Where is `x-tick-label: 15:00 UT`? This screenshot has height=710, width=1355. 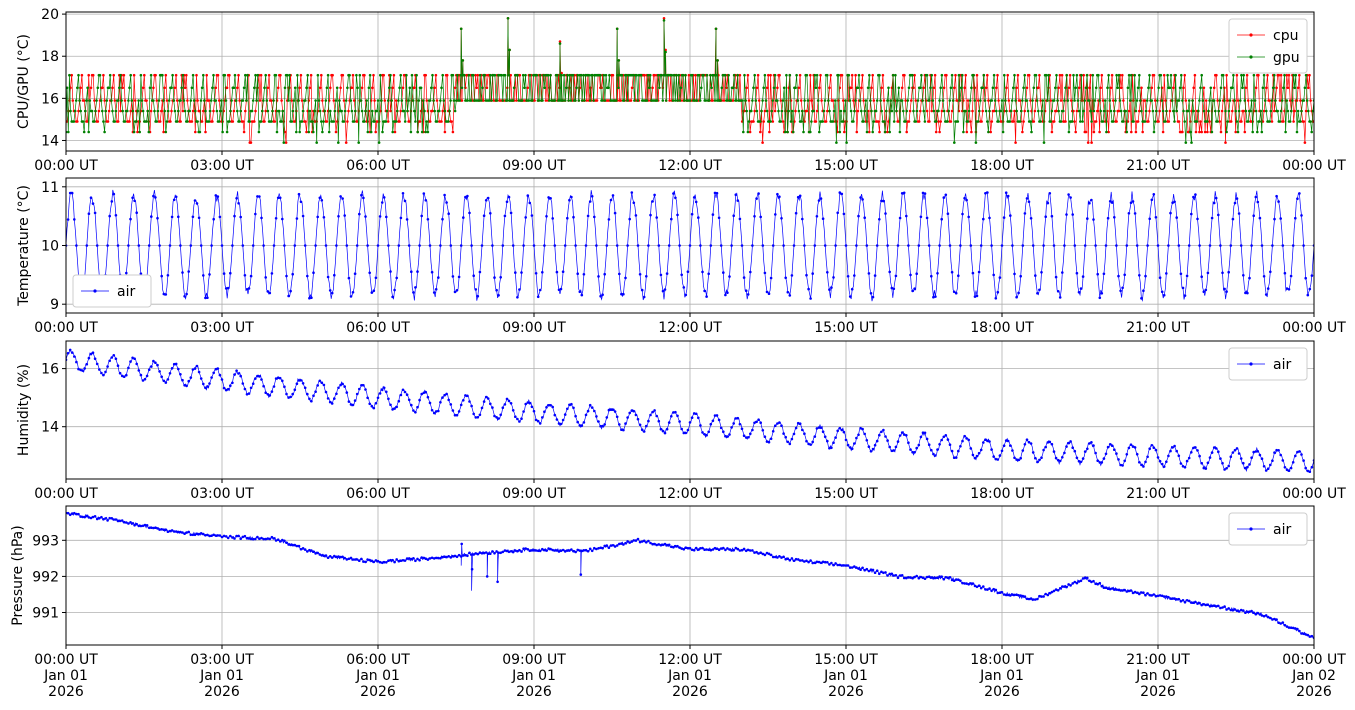
x-tick-label: 15:00 UT is located at coordinates (846, 494).